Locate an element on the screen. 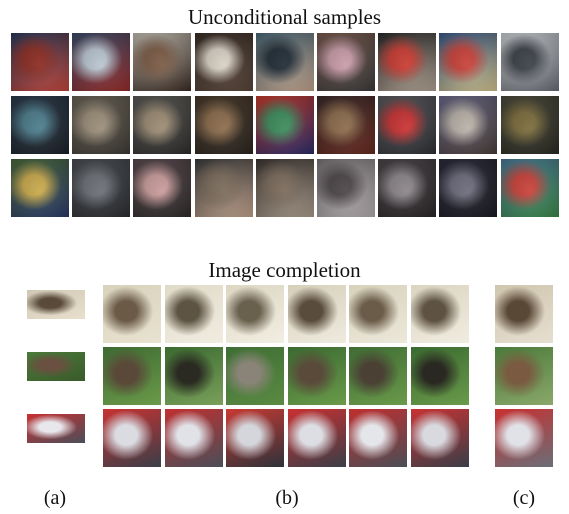 Image resolution: width=569 pixels, height=514 pixels. caption-b: (b) is located at coordinates (287, 498).